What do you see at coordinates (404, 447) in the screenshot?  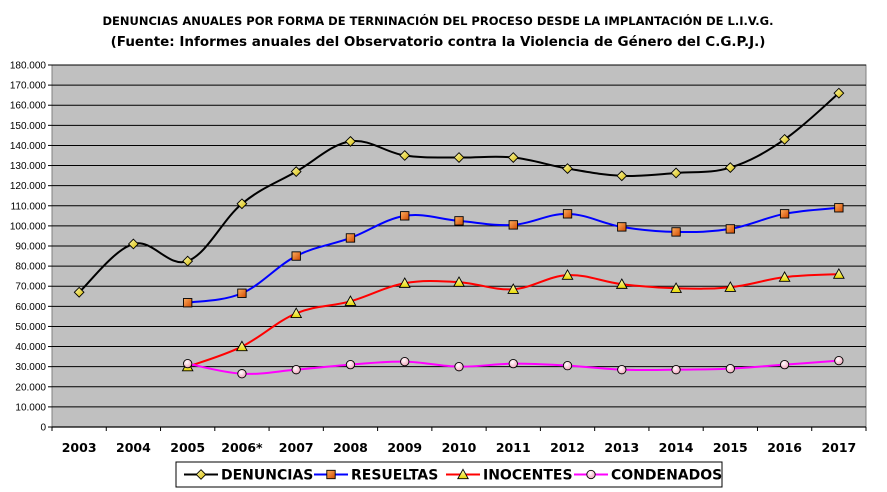 I see `x-tick-label: 2009` at bounding box center [404, 447].